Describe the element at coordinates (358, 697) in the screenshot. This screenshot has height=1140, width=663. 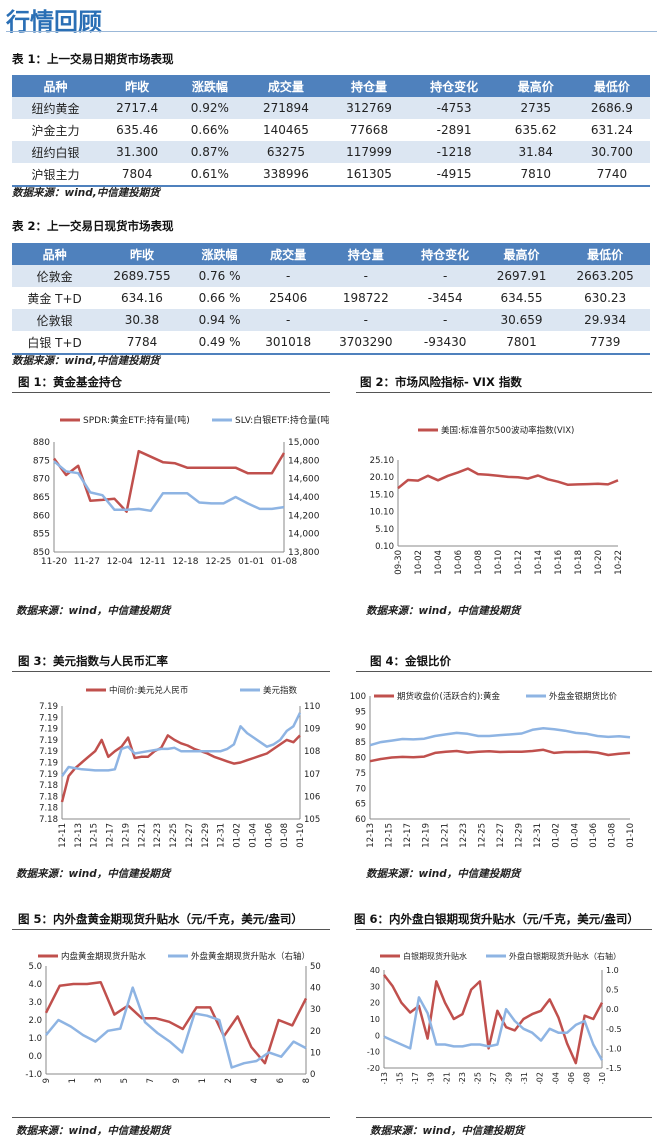
I see `y-tick-label: 100` at that location.